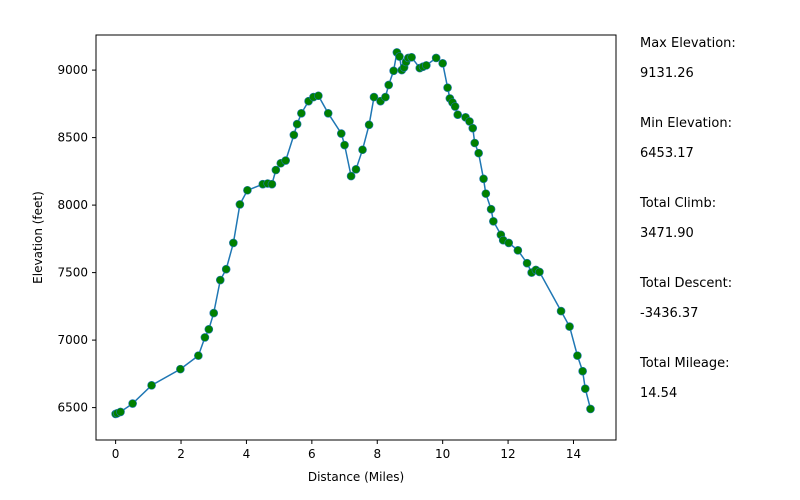 The image size is (800, 500). What do you see at coordinates (688, 43) in the screenshot?
I see `stat-label: Max Elevation:` at bounding box center [688, 43].